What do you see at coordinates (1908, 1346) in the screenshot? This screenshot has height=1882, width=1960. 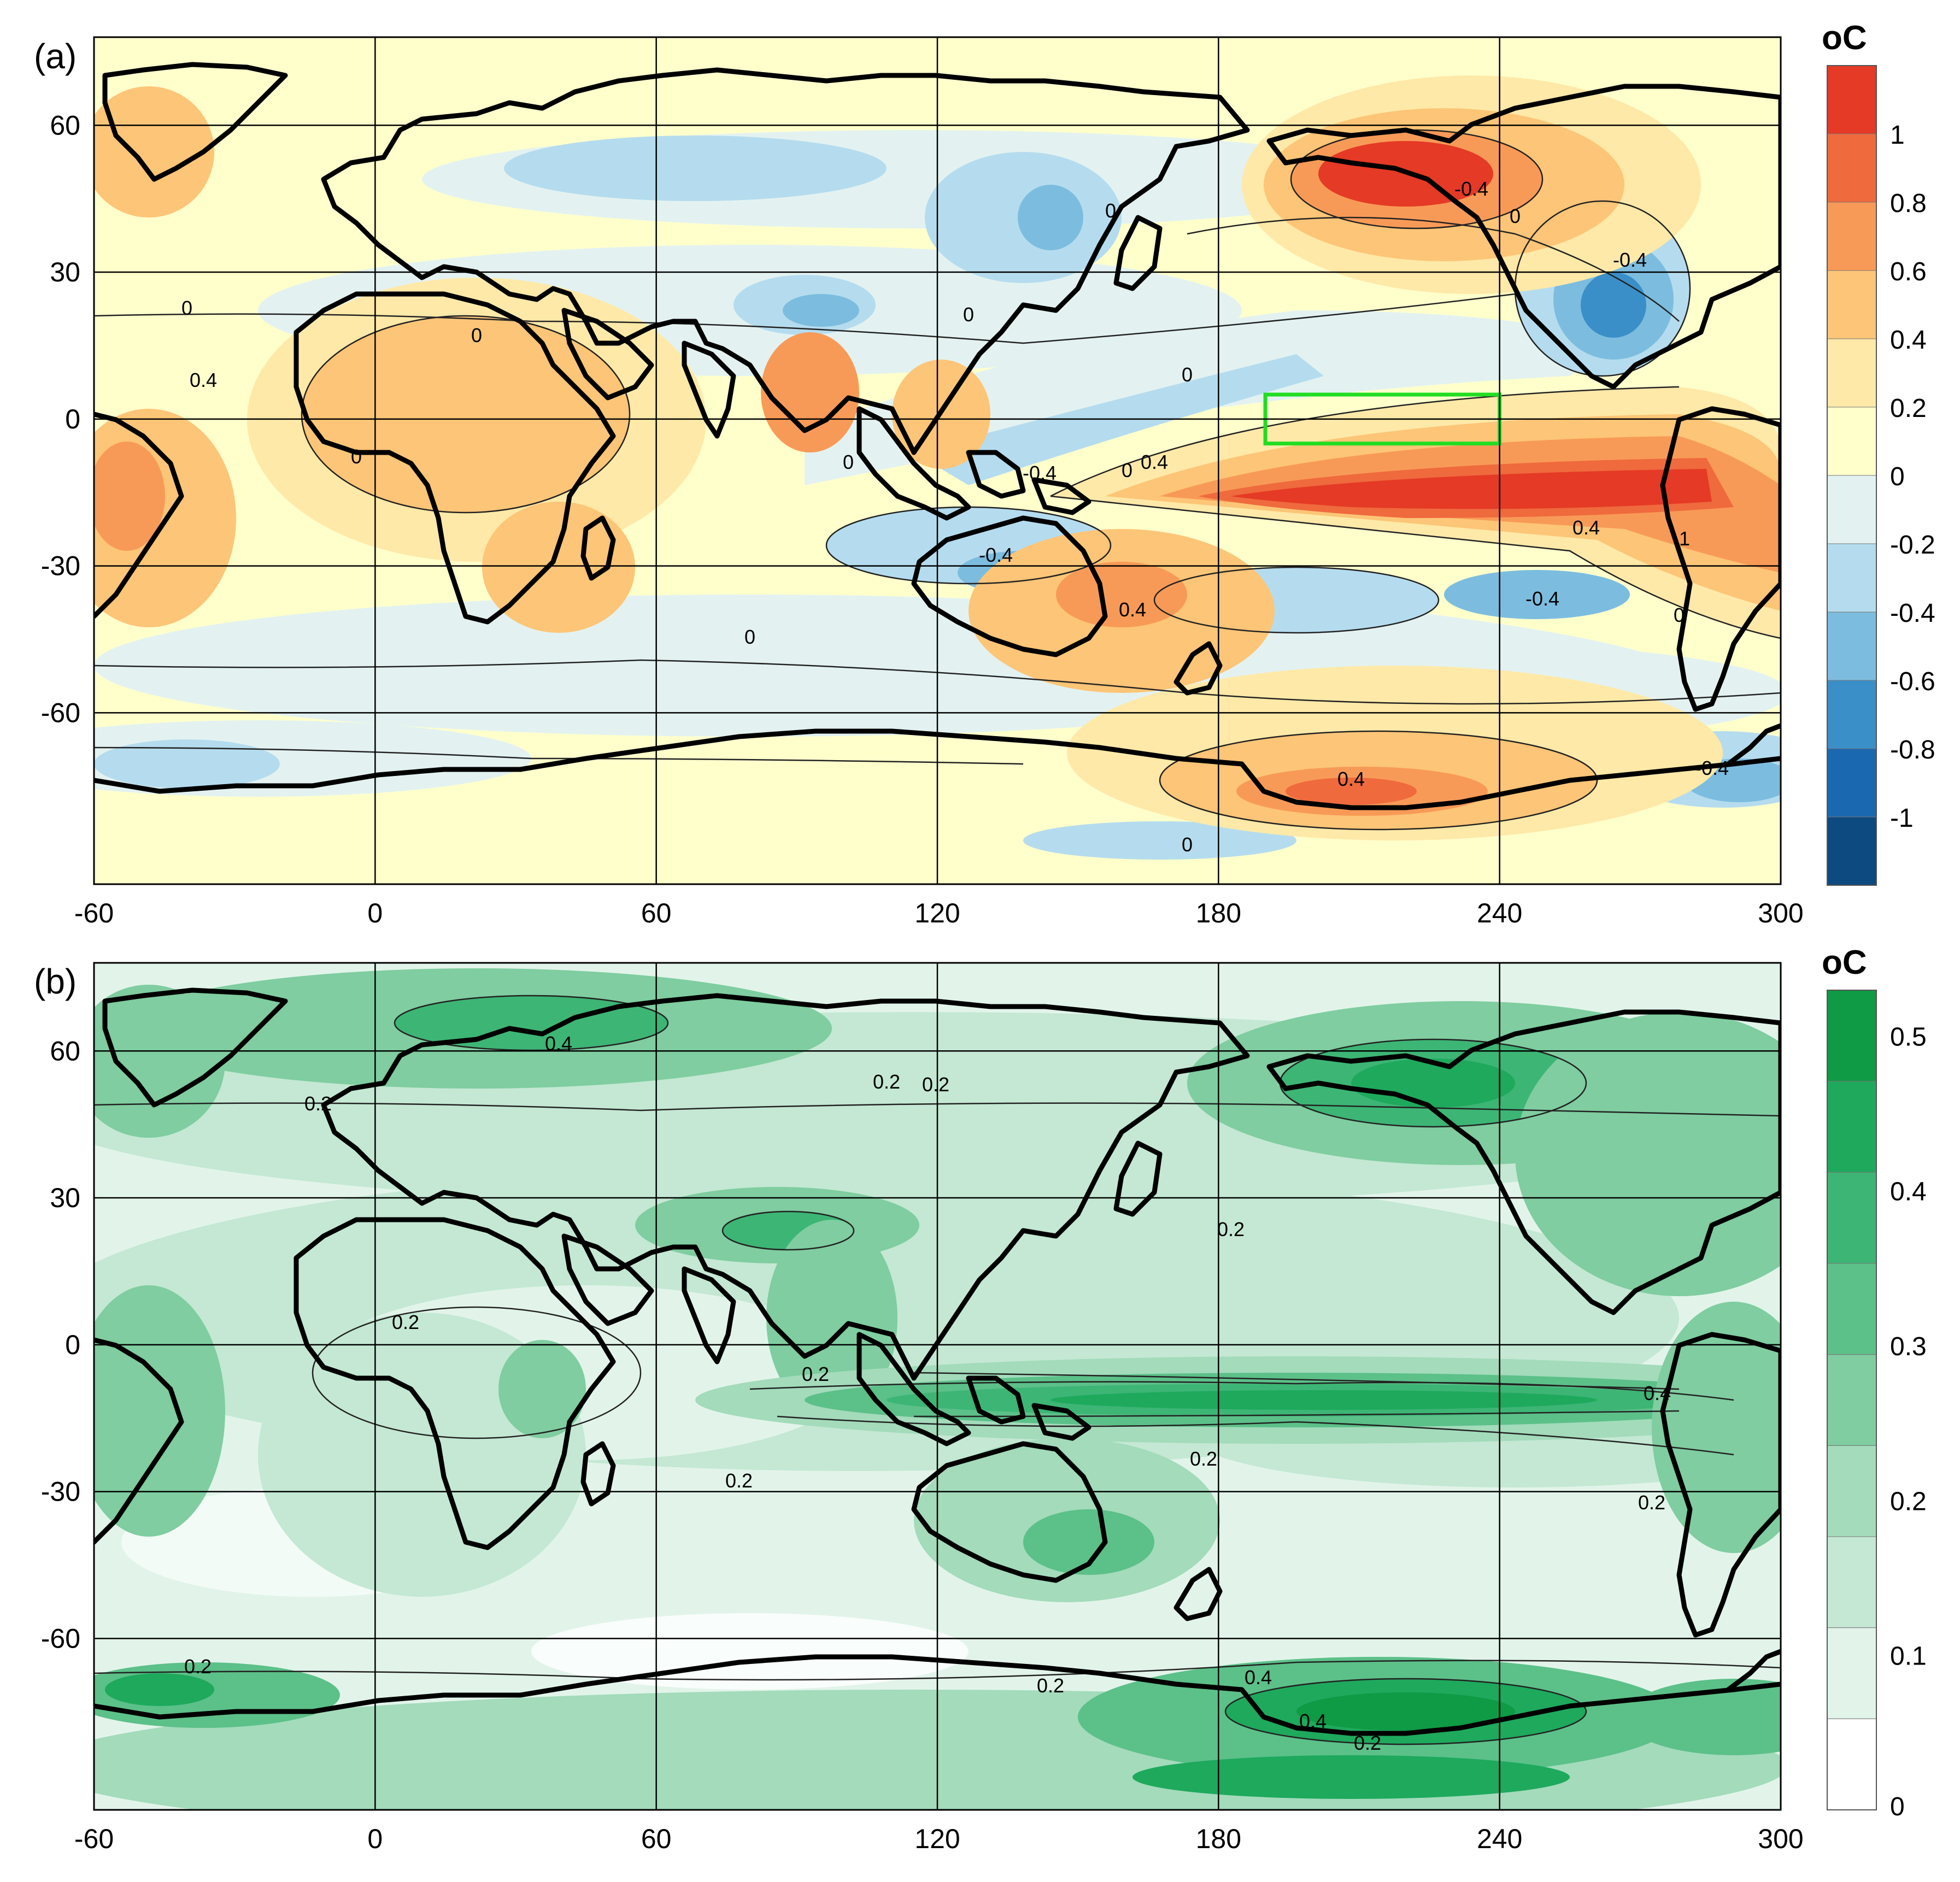 I see `colorbar-tick-label: 0.3` at bounding box center [1908, 1346].